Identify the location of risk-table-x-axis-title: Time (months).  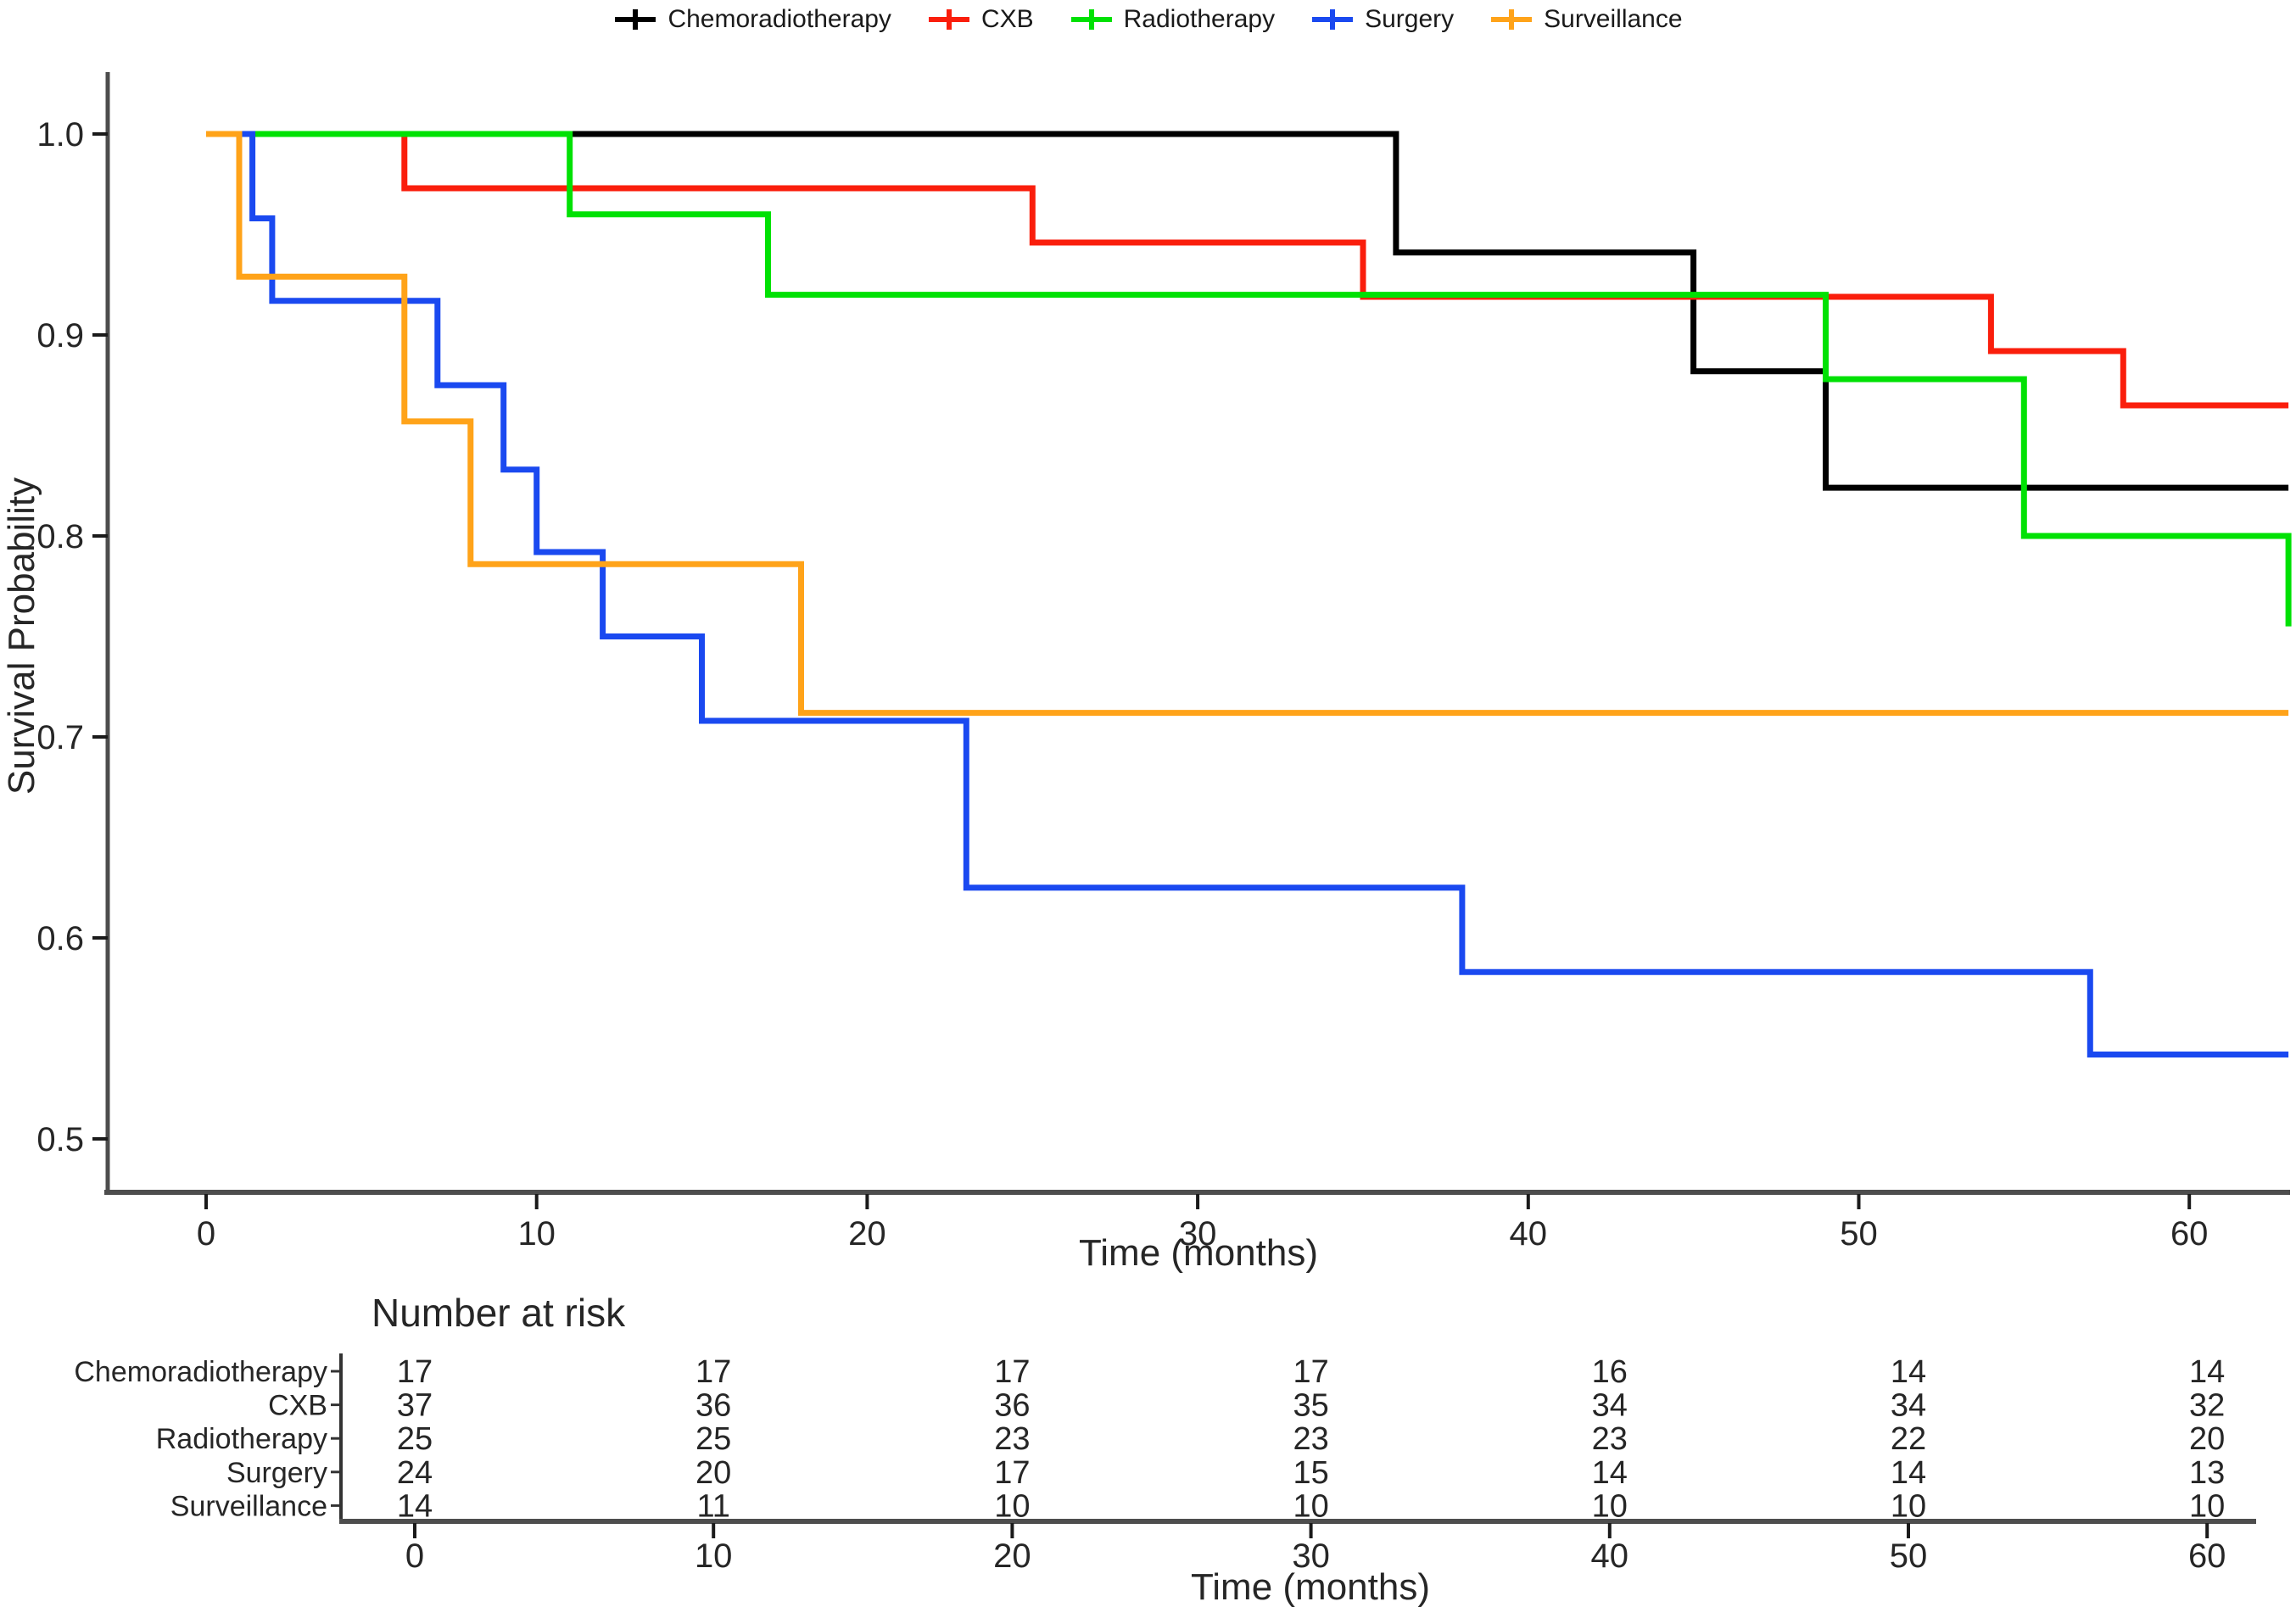
(1310, 1586).